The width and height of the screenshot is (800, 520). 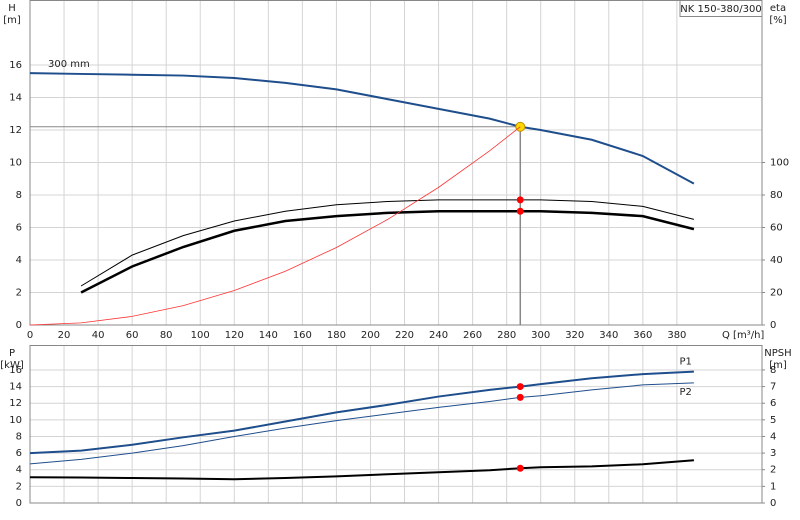 I want to click on y2-tick-label: 6, so click(x=773, y=403).